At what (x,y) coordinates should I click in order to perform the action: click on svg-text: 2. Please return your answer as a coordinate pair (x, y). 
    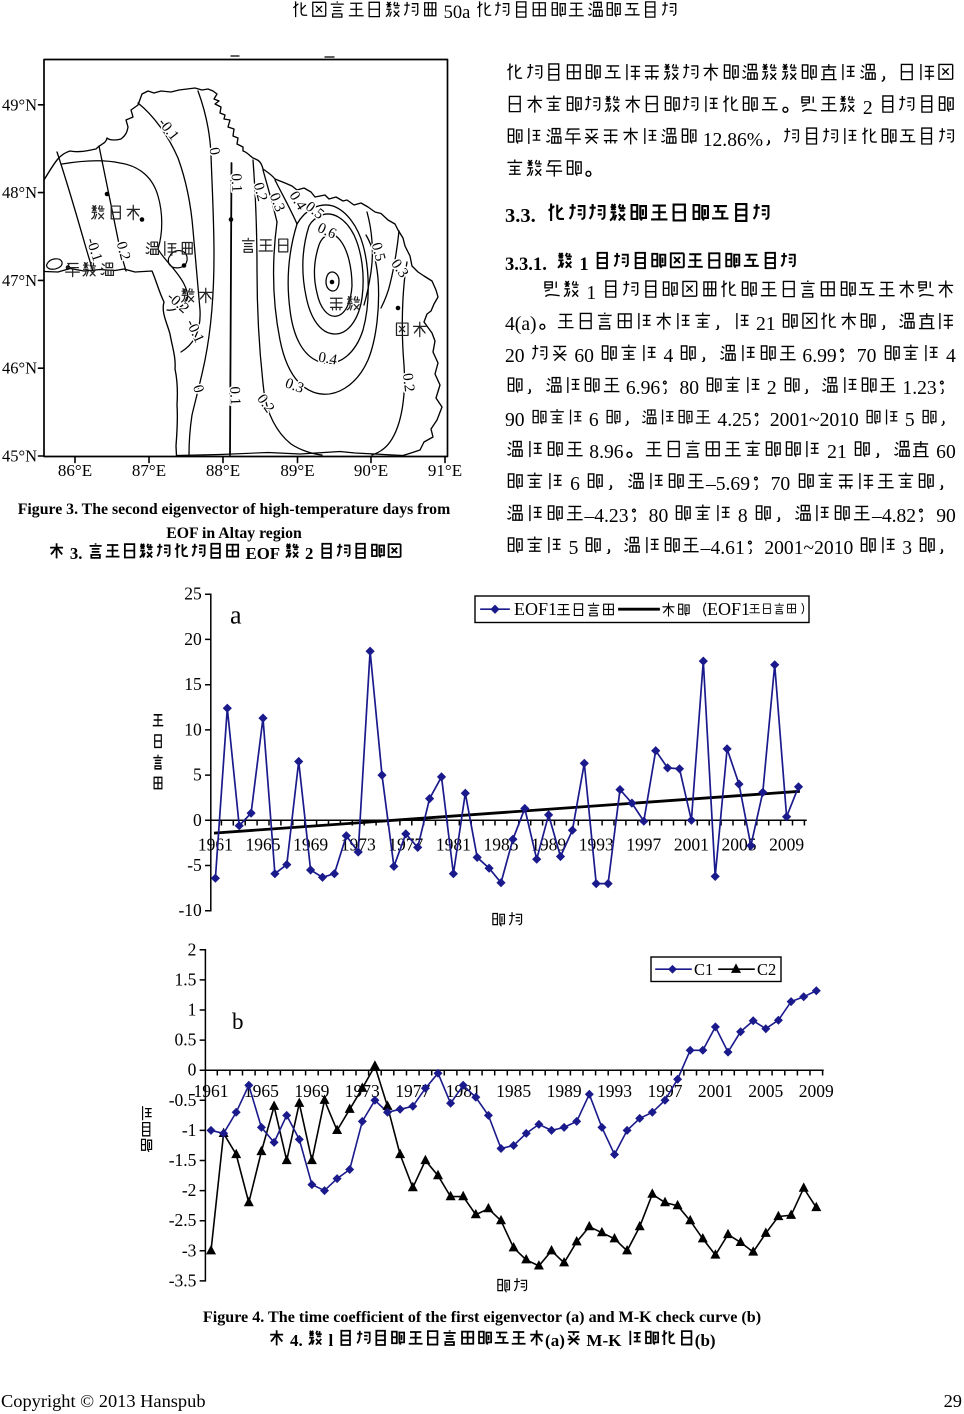
    Looking at the image, I should click on (192, 949).